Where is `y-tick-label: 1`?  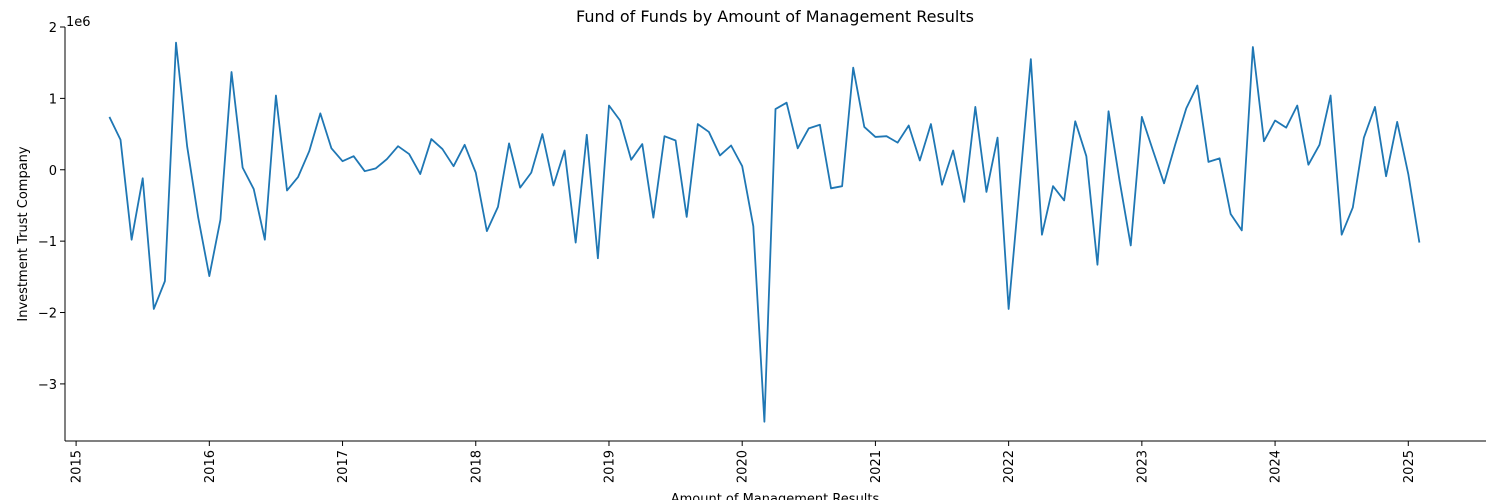 y-tick-label: 1 is located at coordinates (53, 99).